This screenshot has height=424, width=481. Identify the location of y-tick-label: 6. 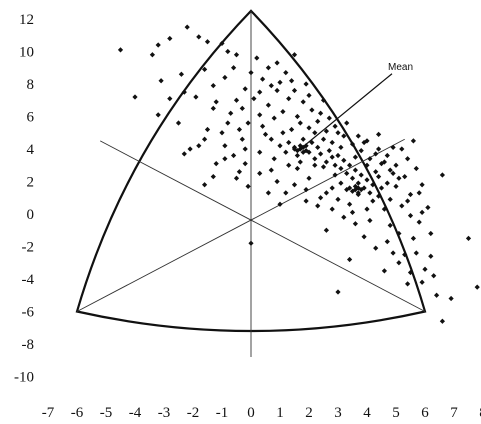
(31, 118).